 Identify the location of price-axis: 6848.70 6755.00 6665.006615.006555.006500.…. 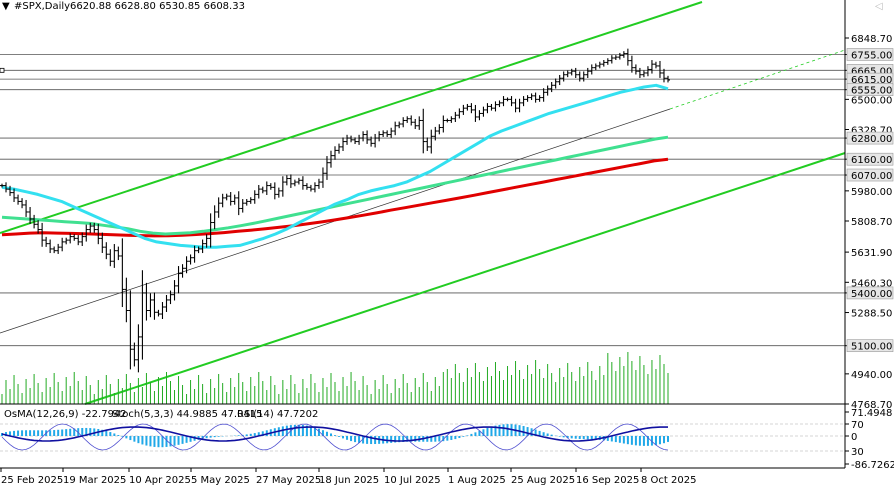
(869, 252).